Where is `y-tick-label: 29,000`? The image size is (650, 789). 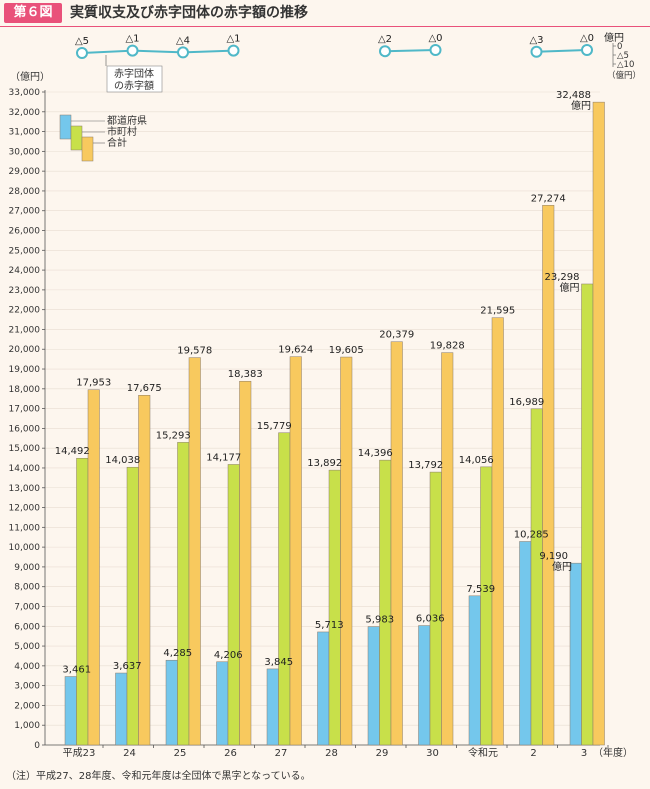 y-tick-label: 29,000 is located at coordinates (25, 172).